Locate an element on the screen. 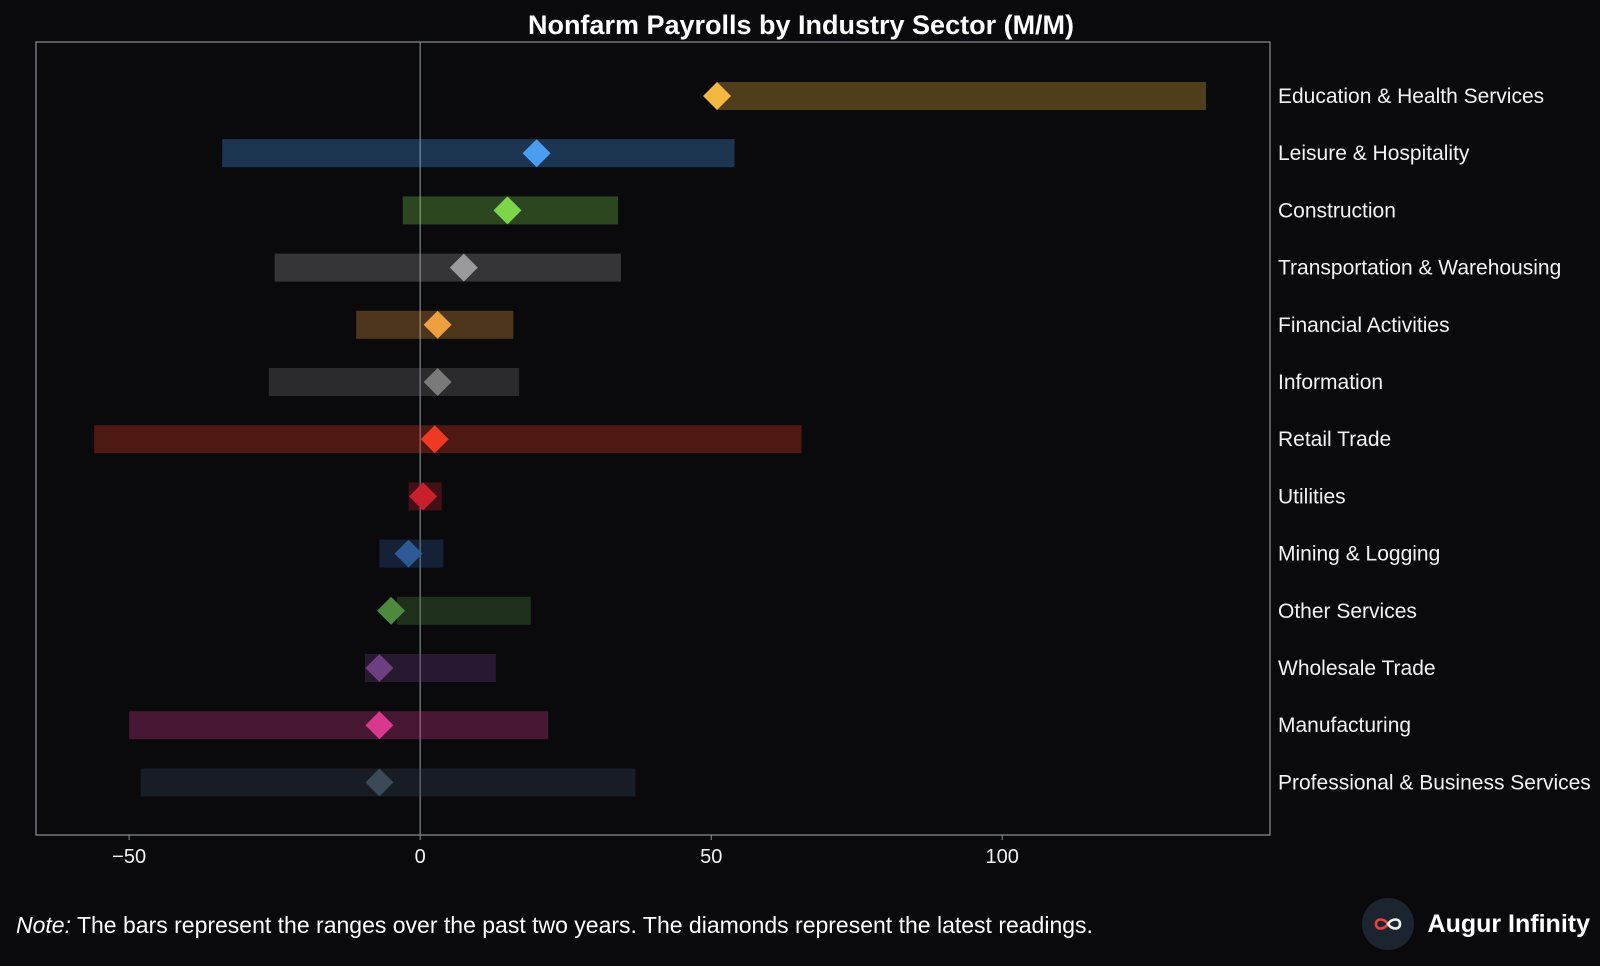 This screenshot has width=1600, height=966. category-label: Wholesale Trade is located at coordinates (1357, 668).